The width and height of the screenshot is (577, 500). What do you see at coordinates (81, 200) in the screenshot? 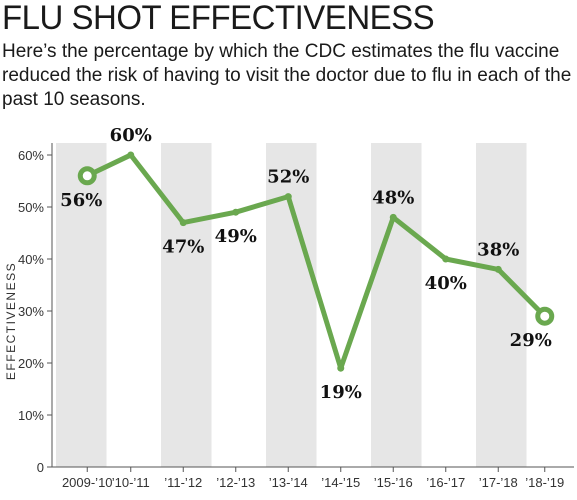
I see `data-label: 56%` at bounding box center [81, 200].